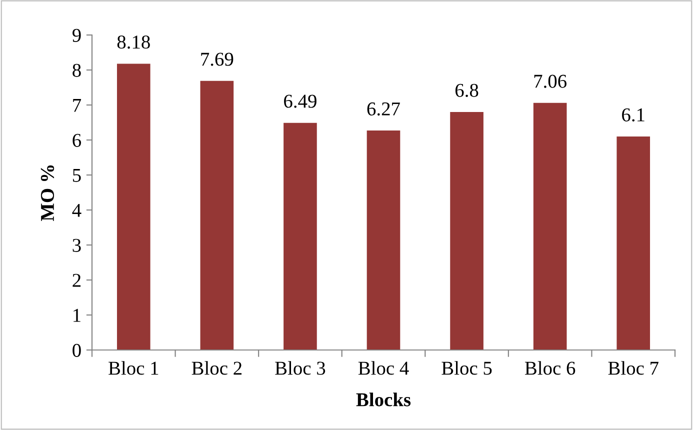 This screenshot has width=693, height=430. What do you see at coordinates (77, 210) in the screenshot?
I see `y-tick-label: 4` at bounding box center [77, 210].